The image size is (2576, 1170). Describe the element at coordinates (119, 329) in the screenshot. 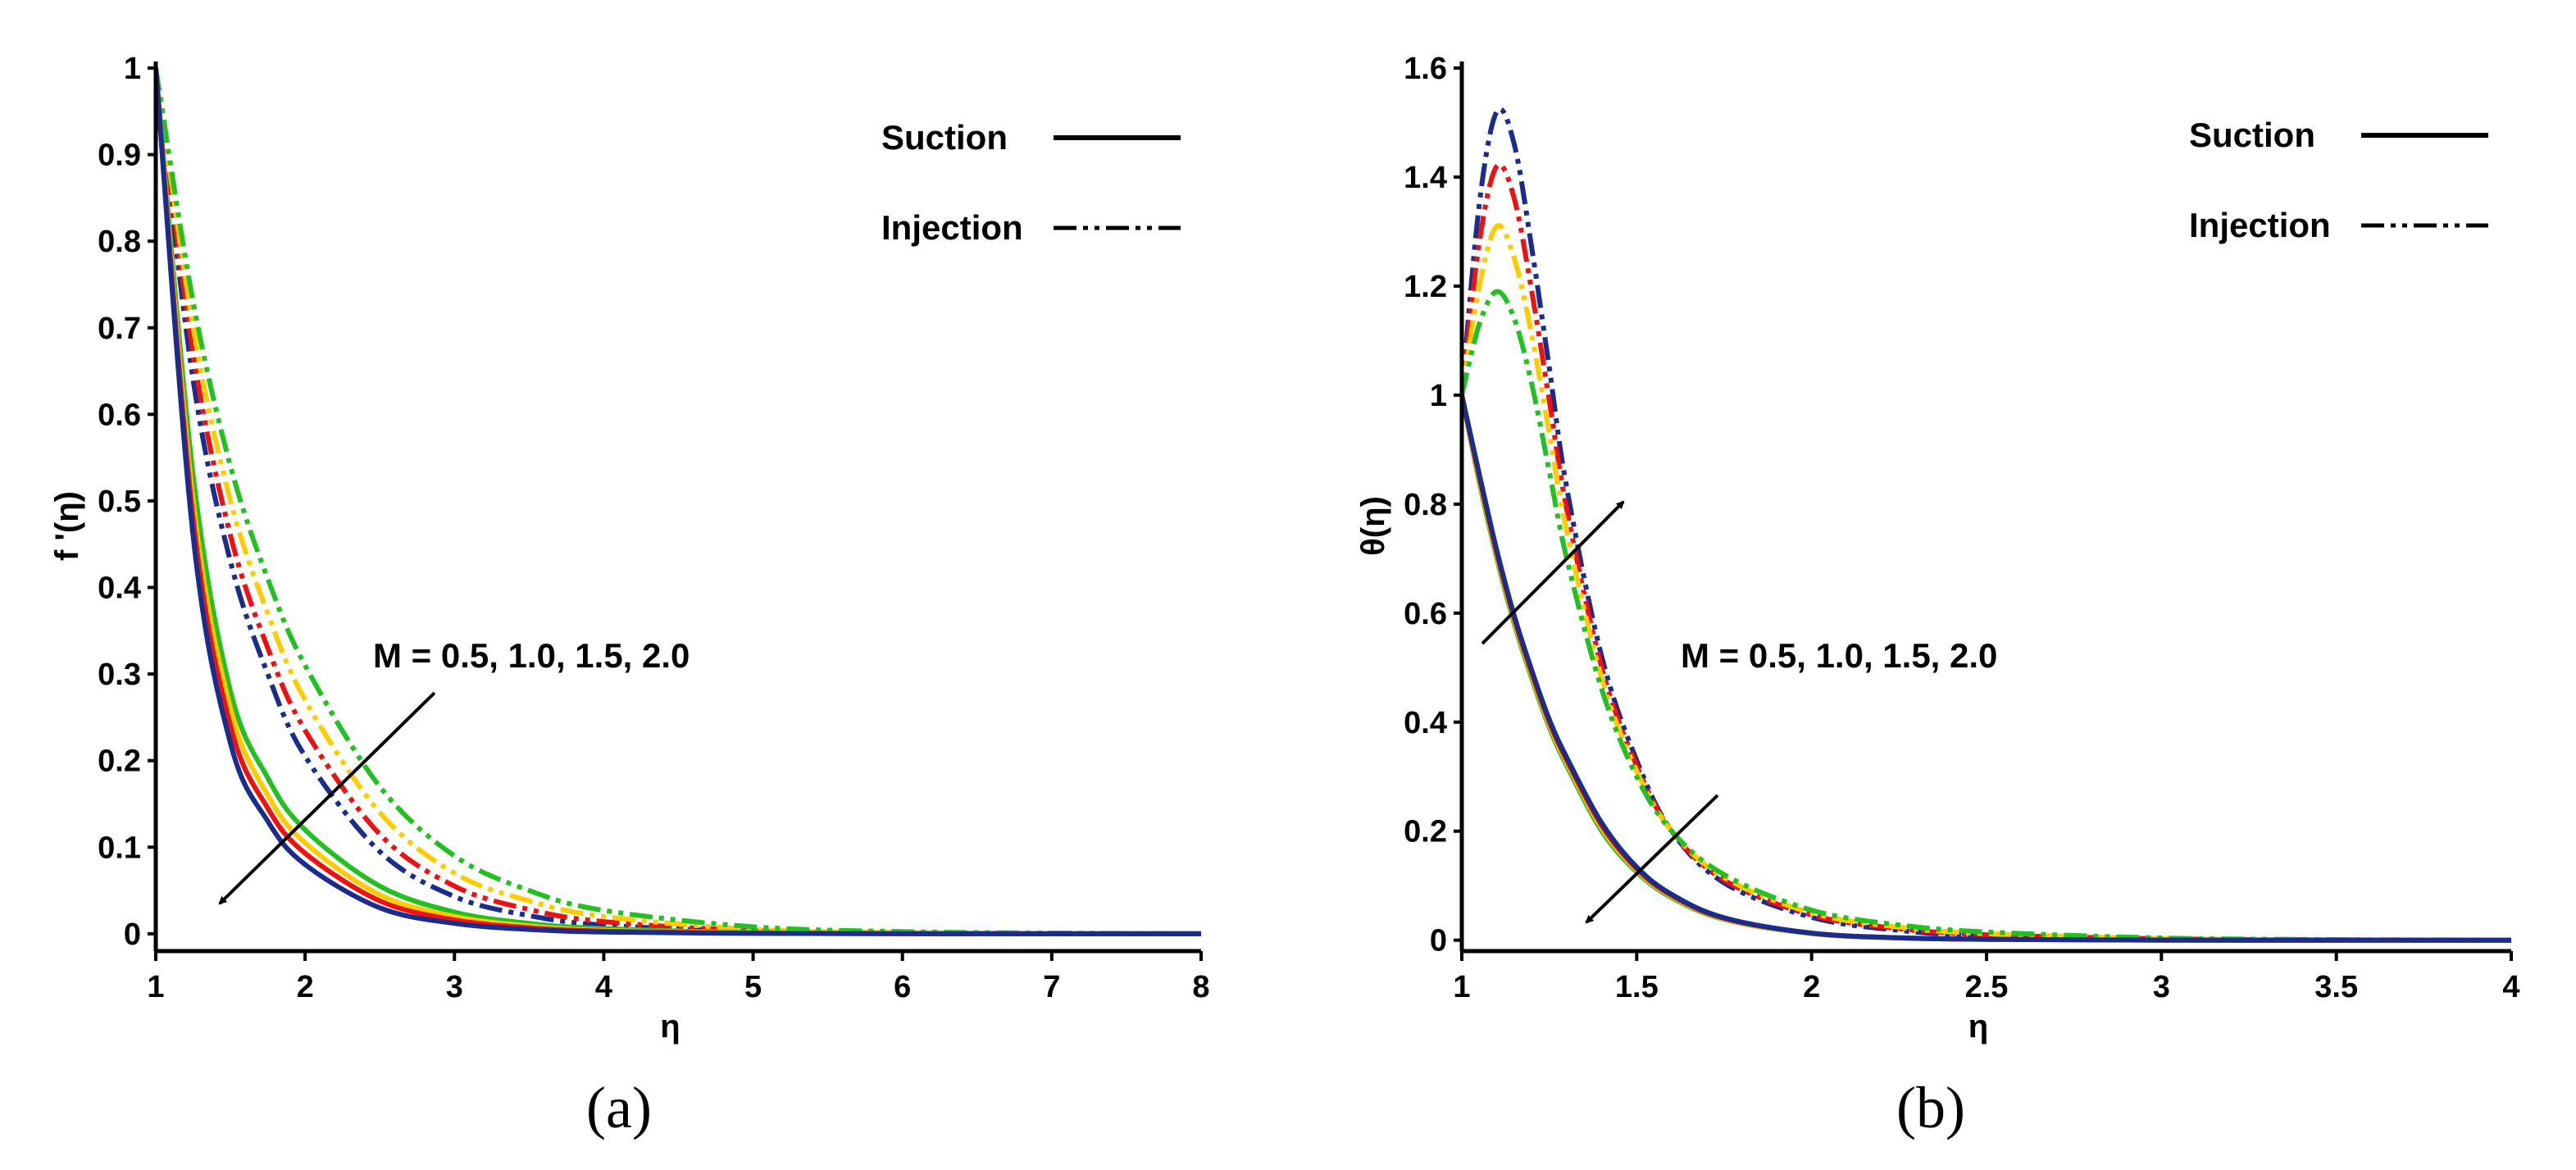

I see `y-tick-label: 0.7` at that location.